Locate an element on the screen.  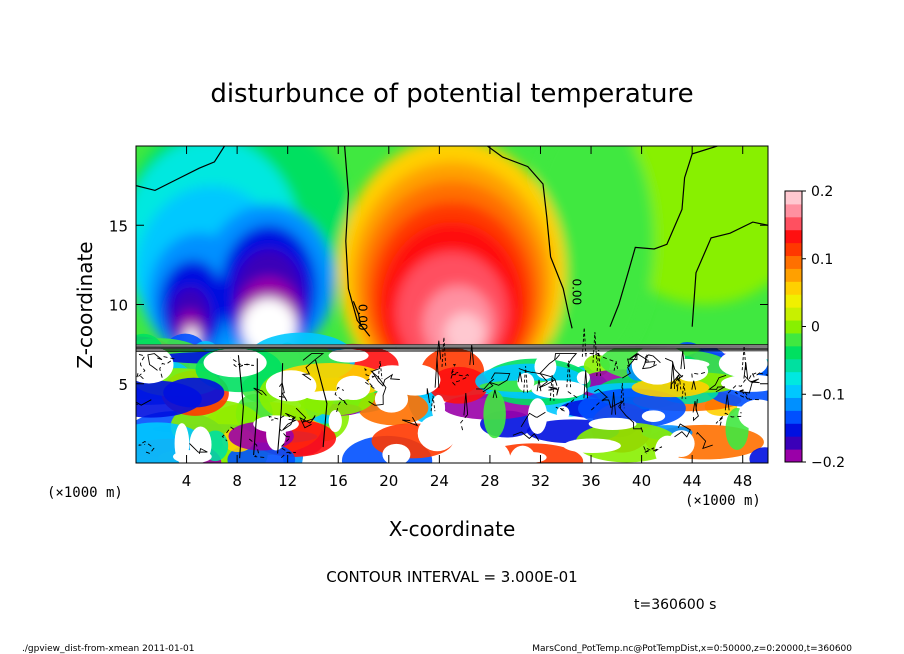
contour-interval: CONTOUR INTERVAL = 3.000E-01 is located at coordinates (451, 577).